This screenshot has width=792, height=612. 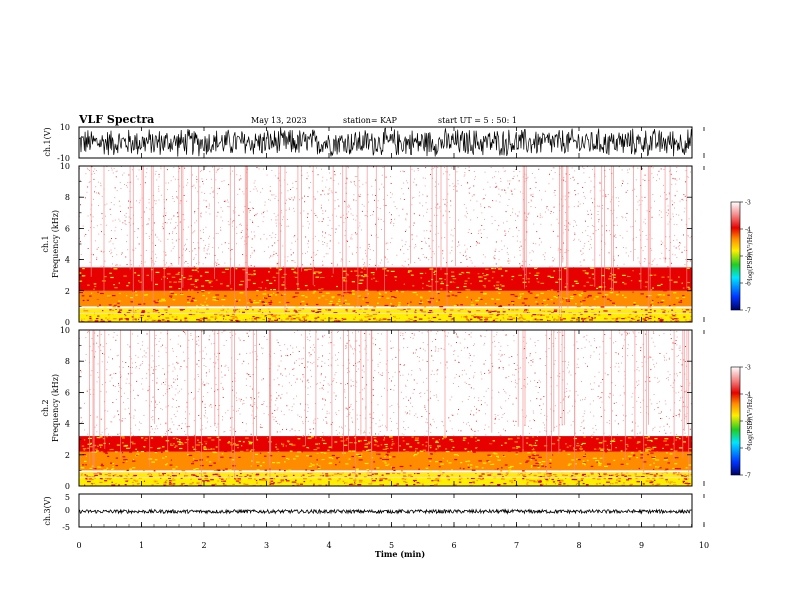 I want to click on start-time-label: start UT = 5 : 50: 1, so click(x=477, y=120).